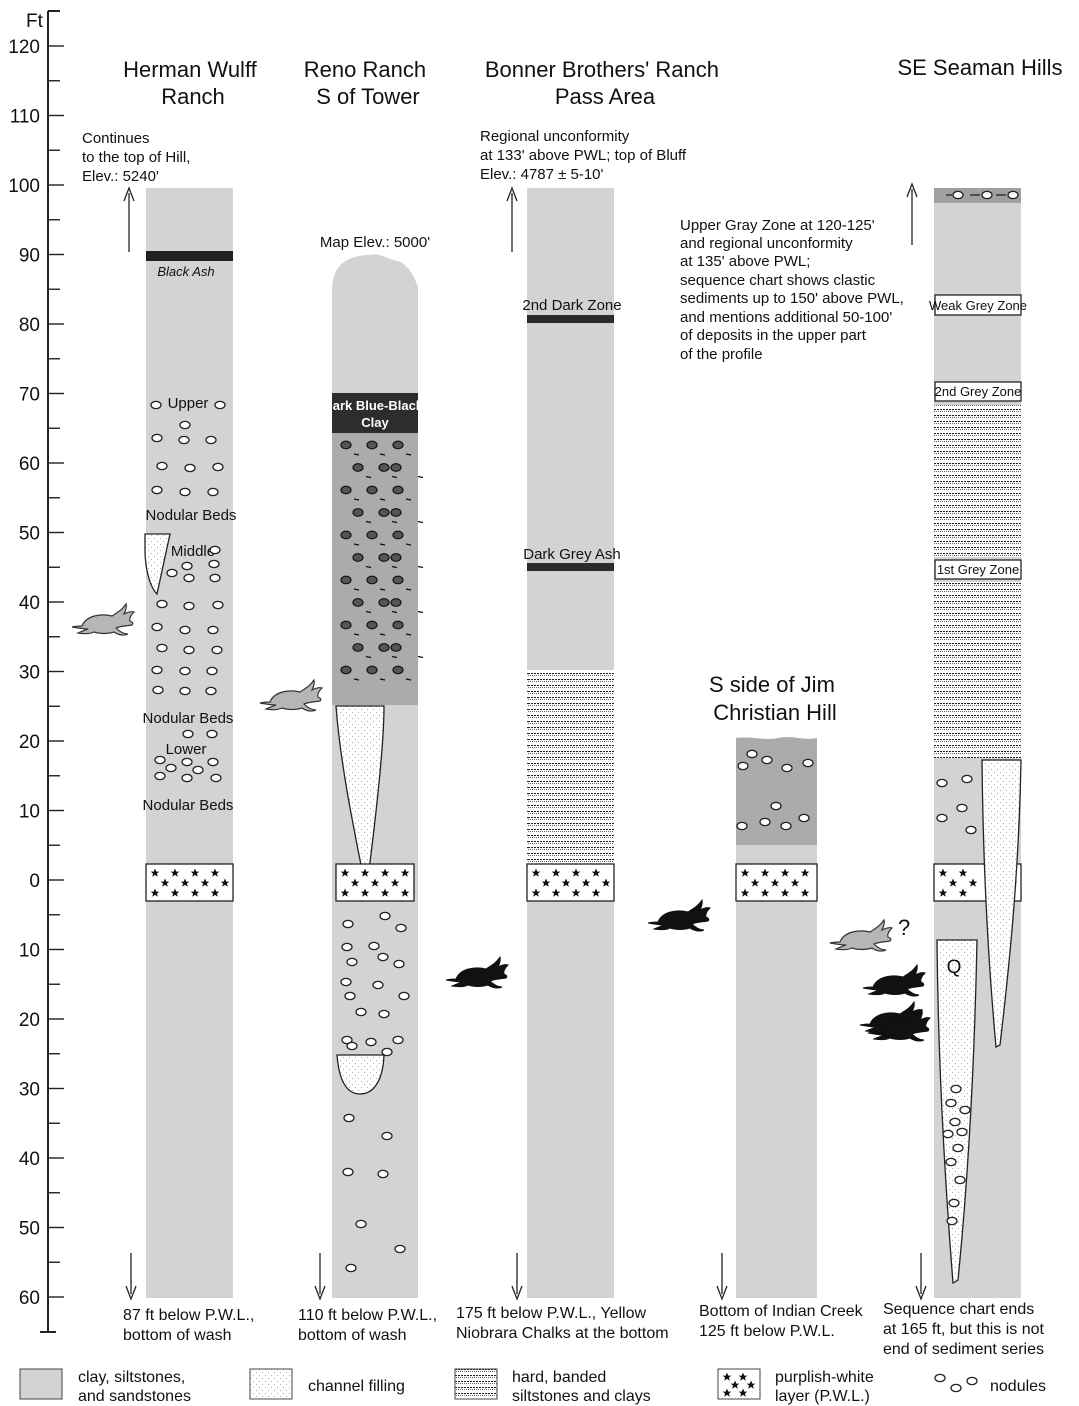 The width and height of the screenshot is (1079, 1406). I want to click on weak-grey-zone-box, so click(978, 305).